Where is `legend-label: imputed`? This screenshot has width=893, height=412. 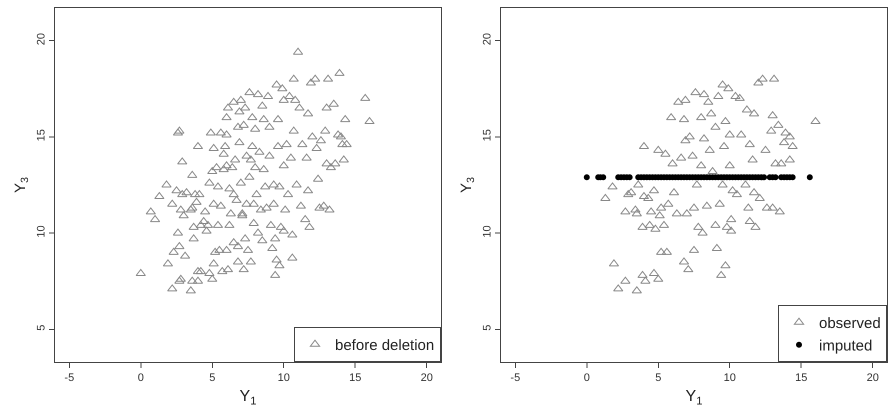
legend-label: imputed is located at coordinates (845, 346).